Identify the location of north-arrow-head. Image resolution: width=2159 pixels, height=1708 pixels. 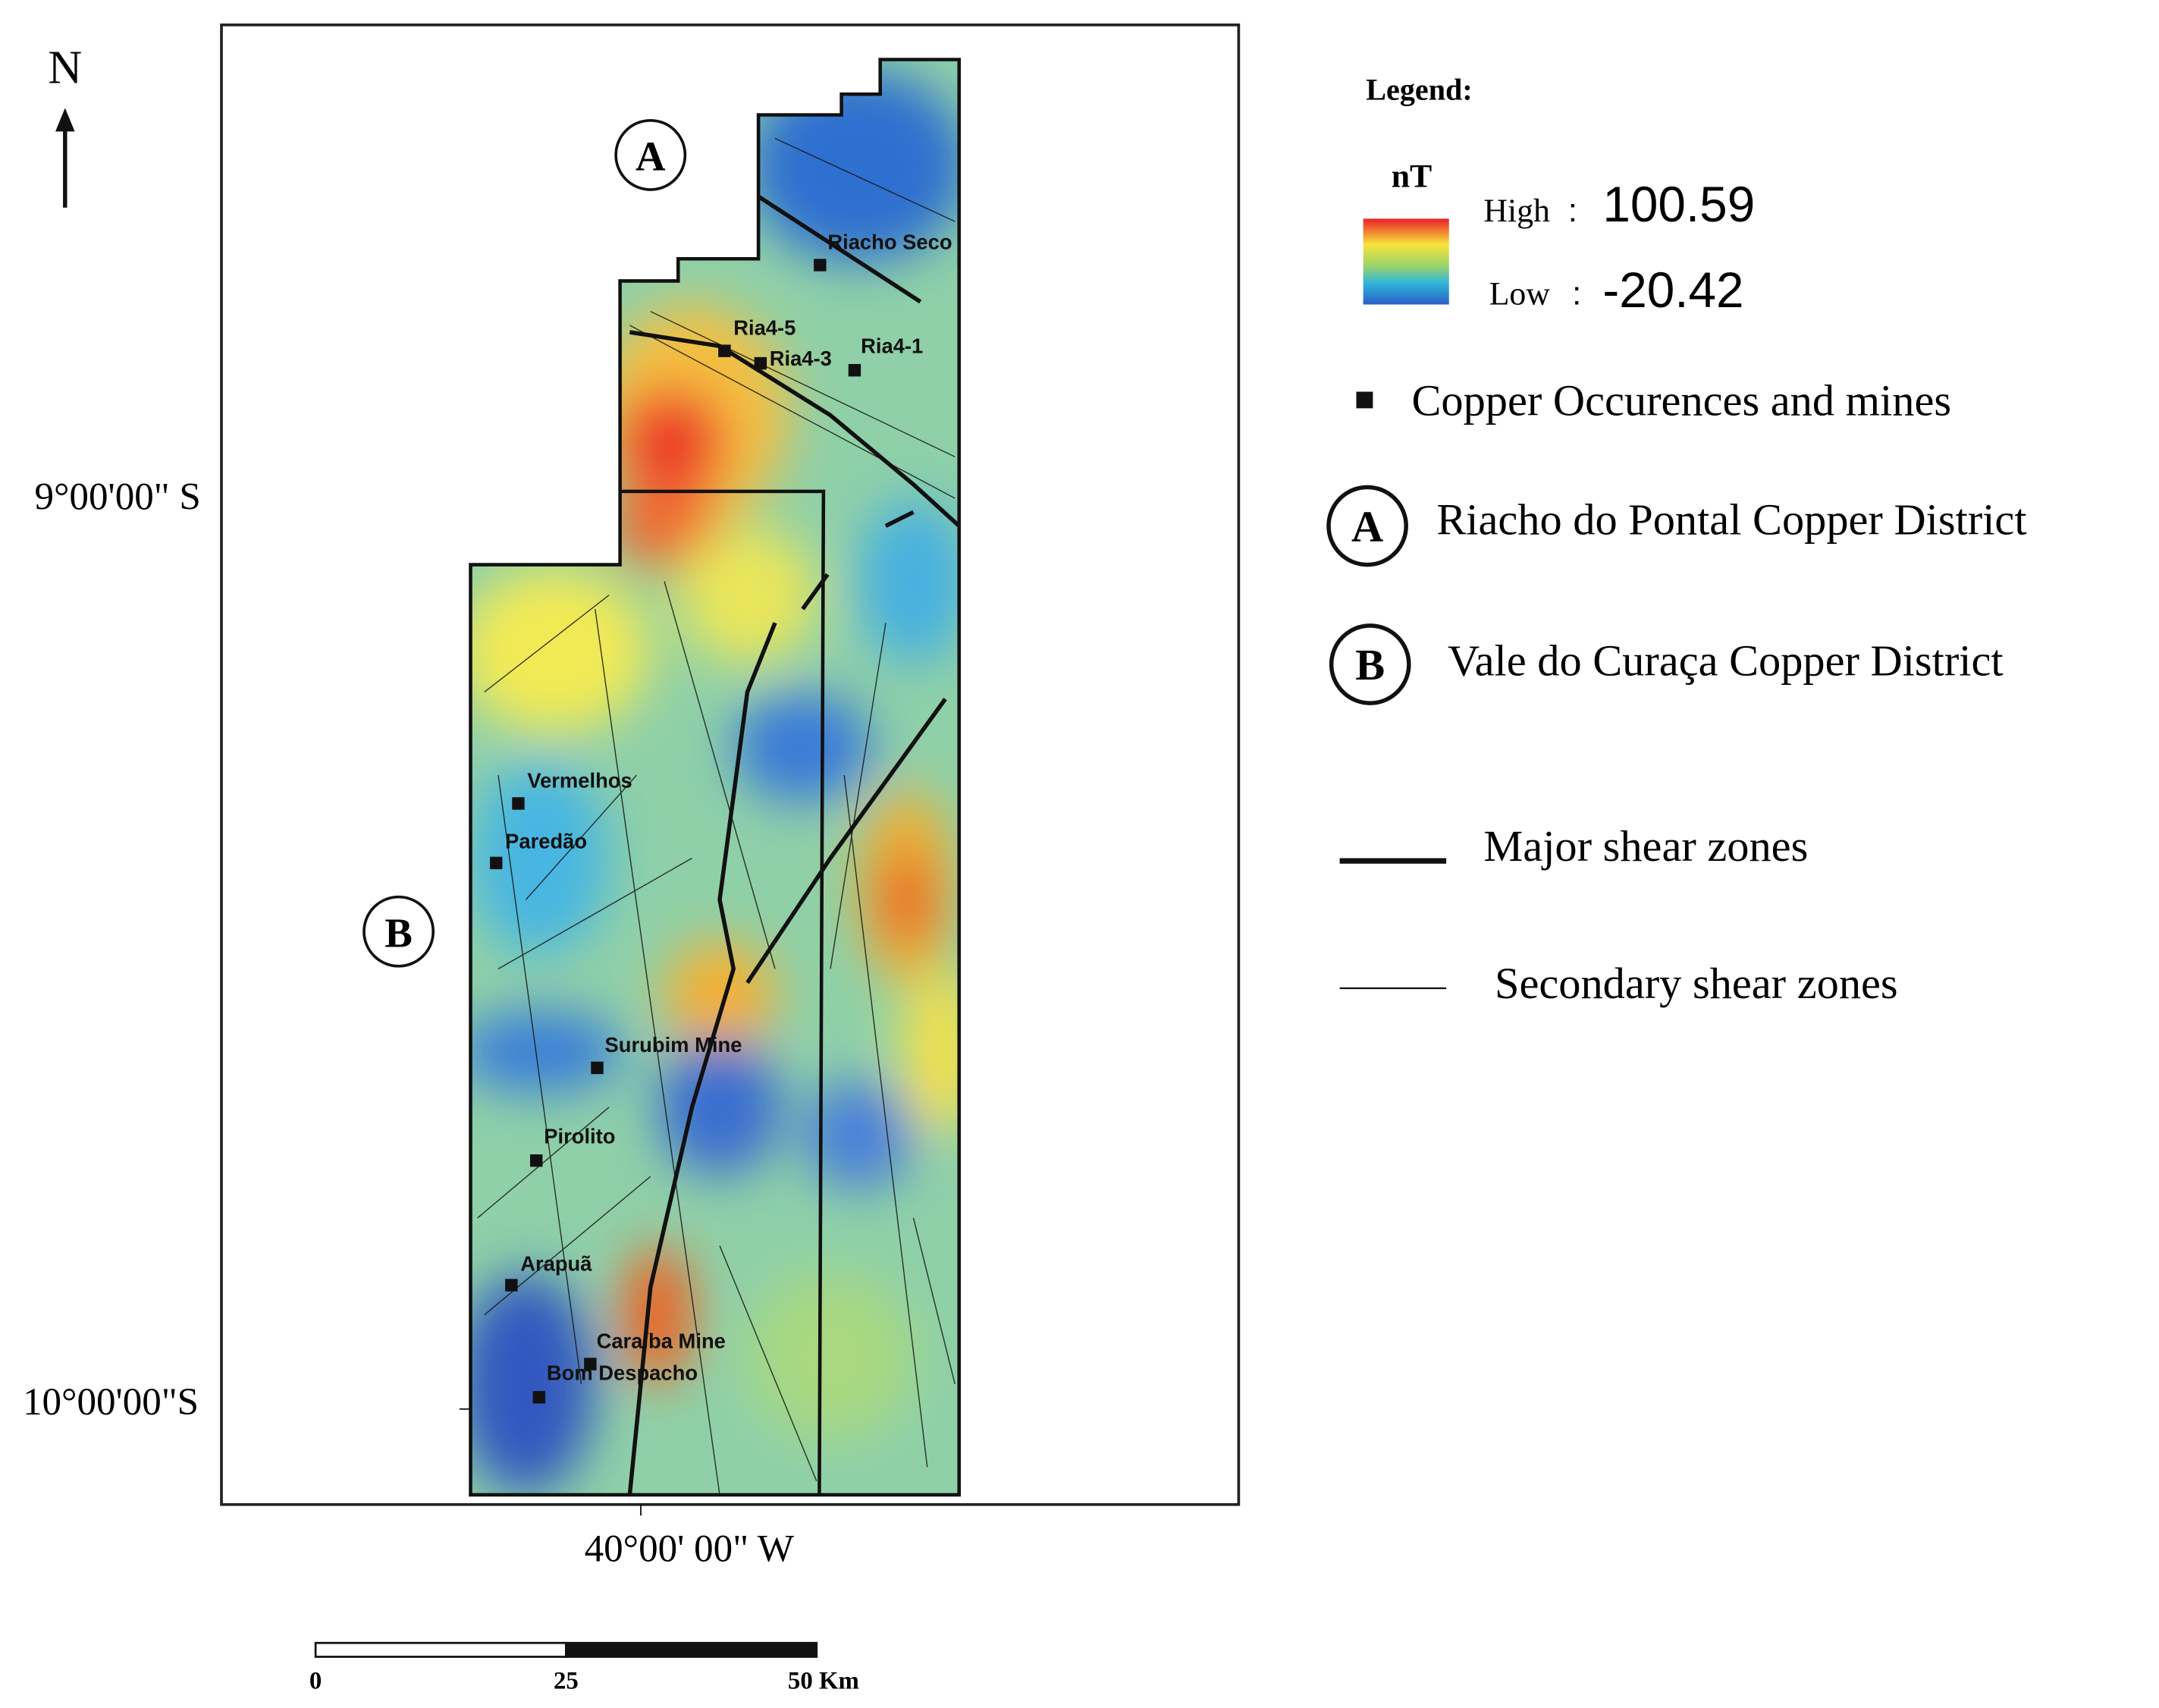
(65, 120).